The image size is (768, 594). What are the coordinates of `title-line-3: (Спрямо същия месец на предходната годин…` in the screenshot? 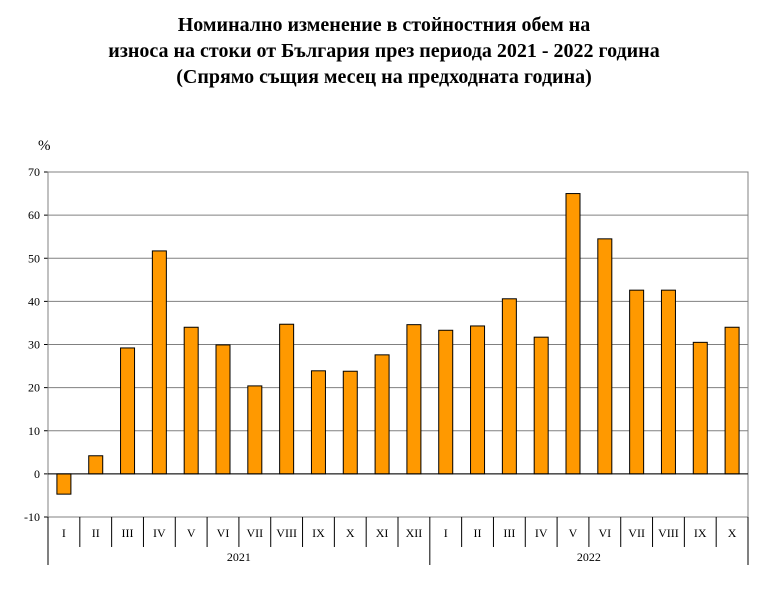 It's located at (384, 77).